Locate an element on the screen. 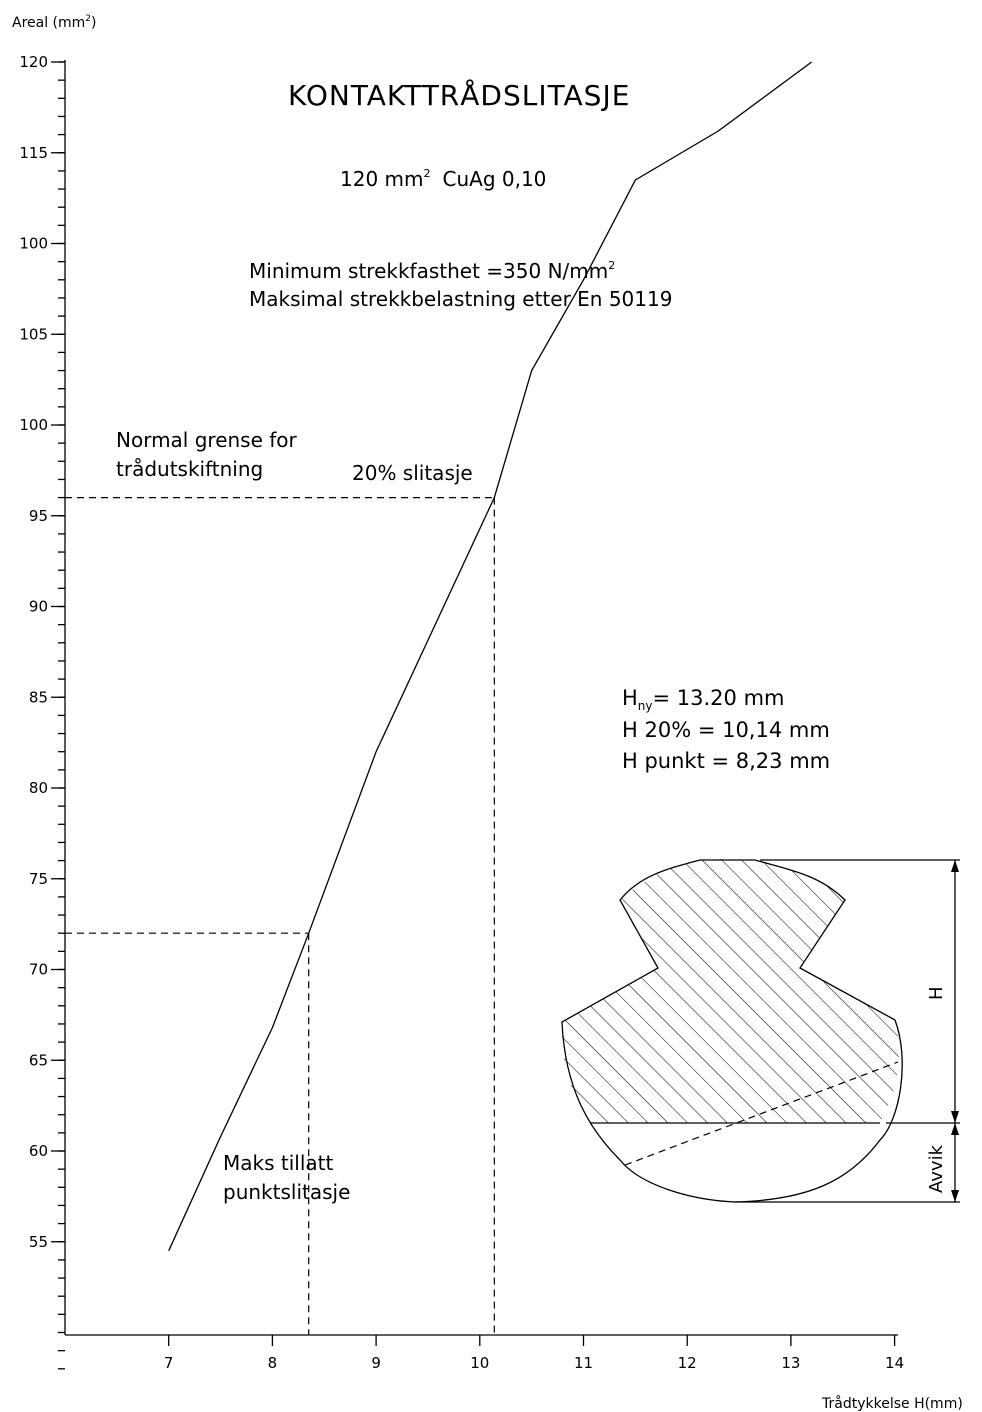  x-tick-label: 14 is located at coordinates (894, 1363).